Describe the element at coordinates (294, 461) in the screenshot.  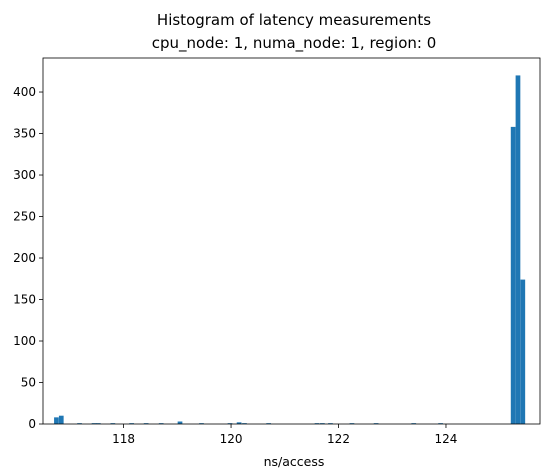
I see `x-axis-label: ns/access` at that location.